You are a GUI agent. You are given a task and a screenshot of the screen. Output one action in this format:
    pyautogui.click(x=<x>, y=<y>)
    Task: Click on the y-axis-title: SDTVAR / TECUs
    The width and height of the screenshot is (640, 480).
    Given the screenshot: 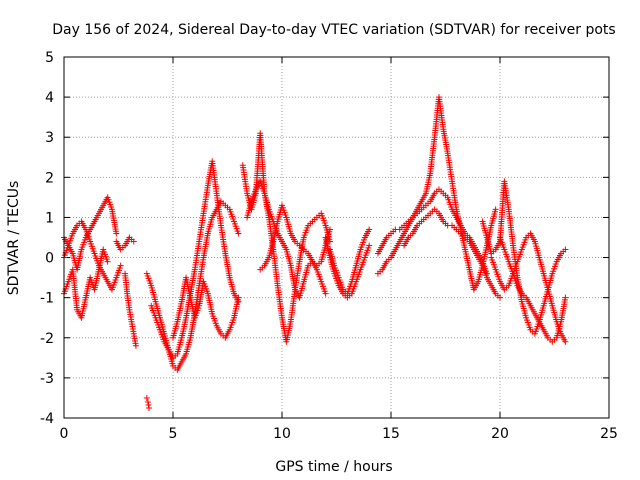 What is the action you would take?
    pyautogui.click(x=14, y=238)
    